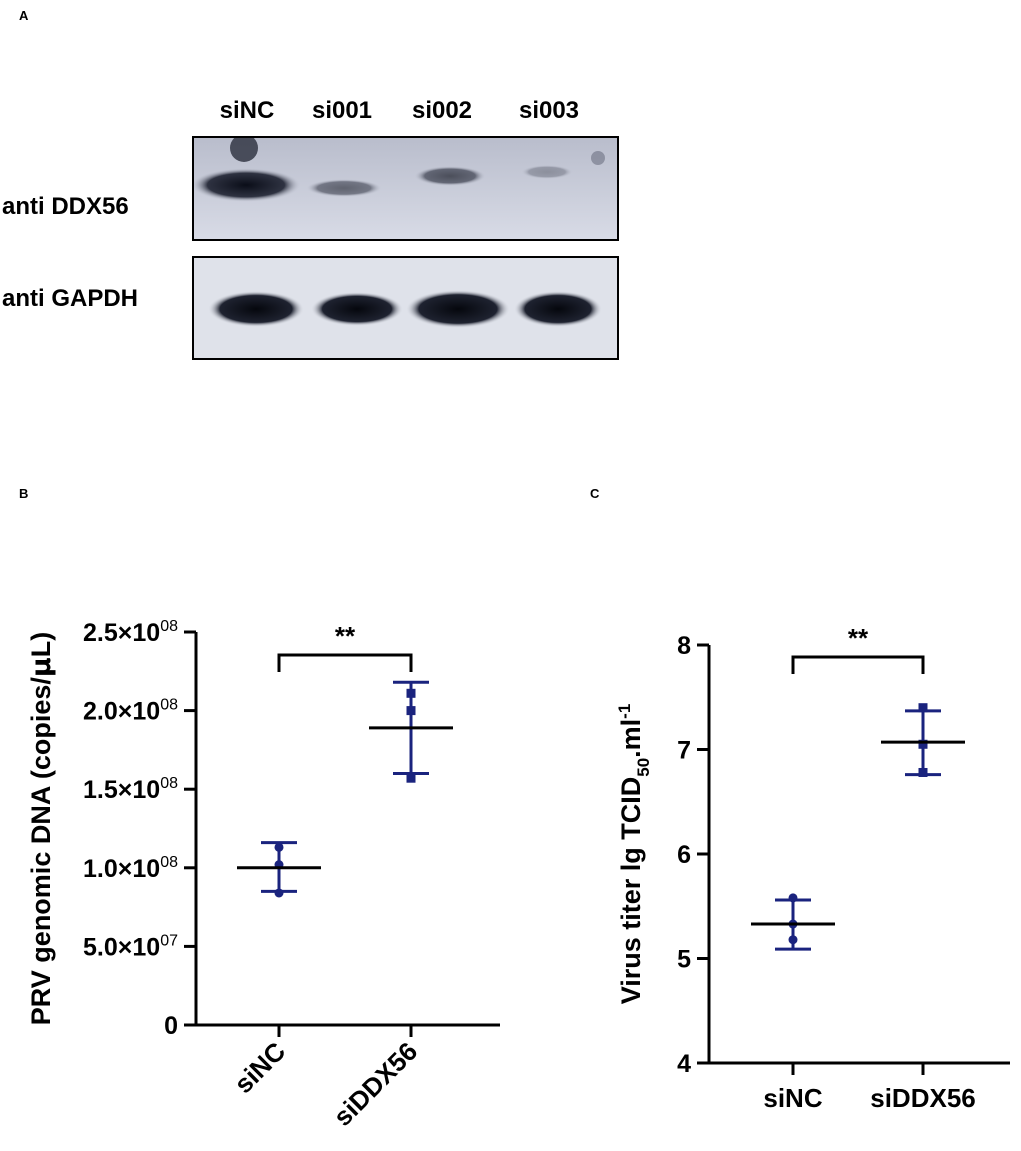 The width and height of the screenshot is (1021, 1151). I want to click on y-axis-label-unit: .ml, so click(631, 738).